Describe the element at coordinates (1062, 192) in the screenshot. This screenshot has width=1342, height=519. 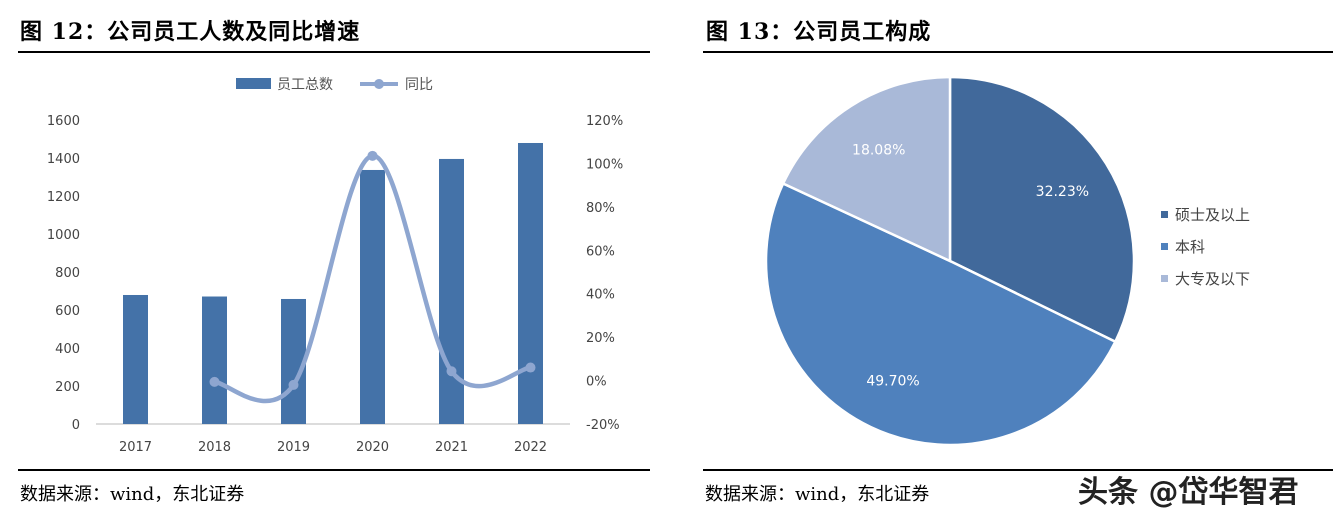
I see `pie-data-label: 32.23%` at that location.